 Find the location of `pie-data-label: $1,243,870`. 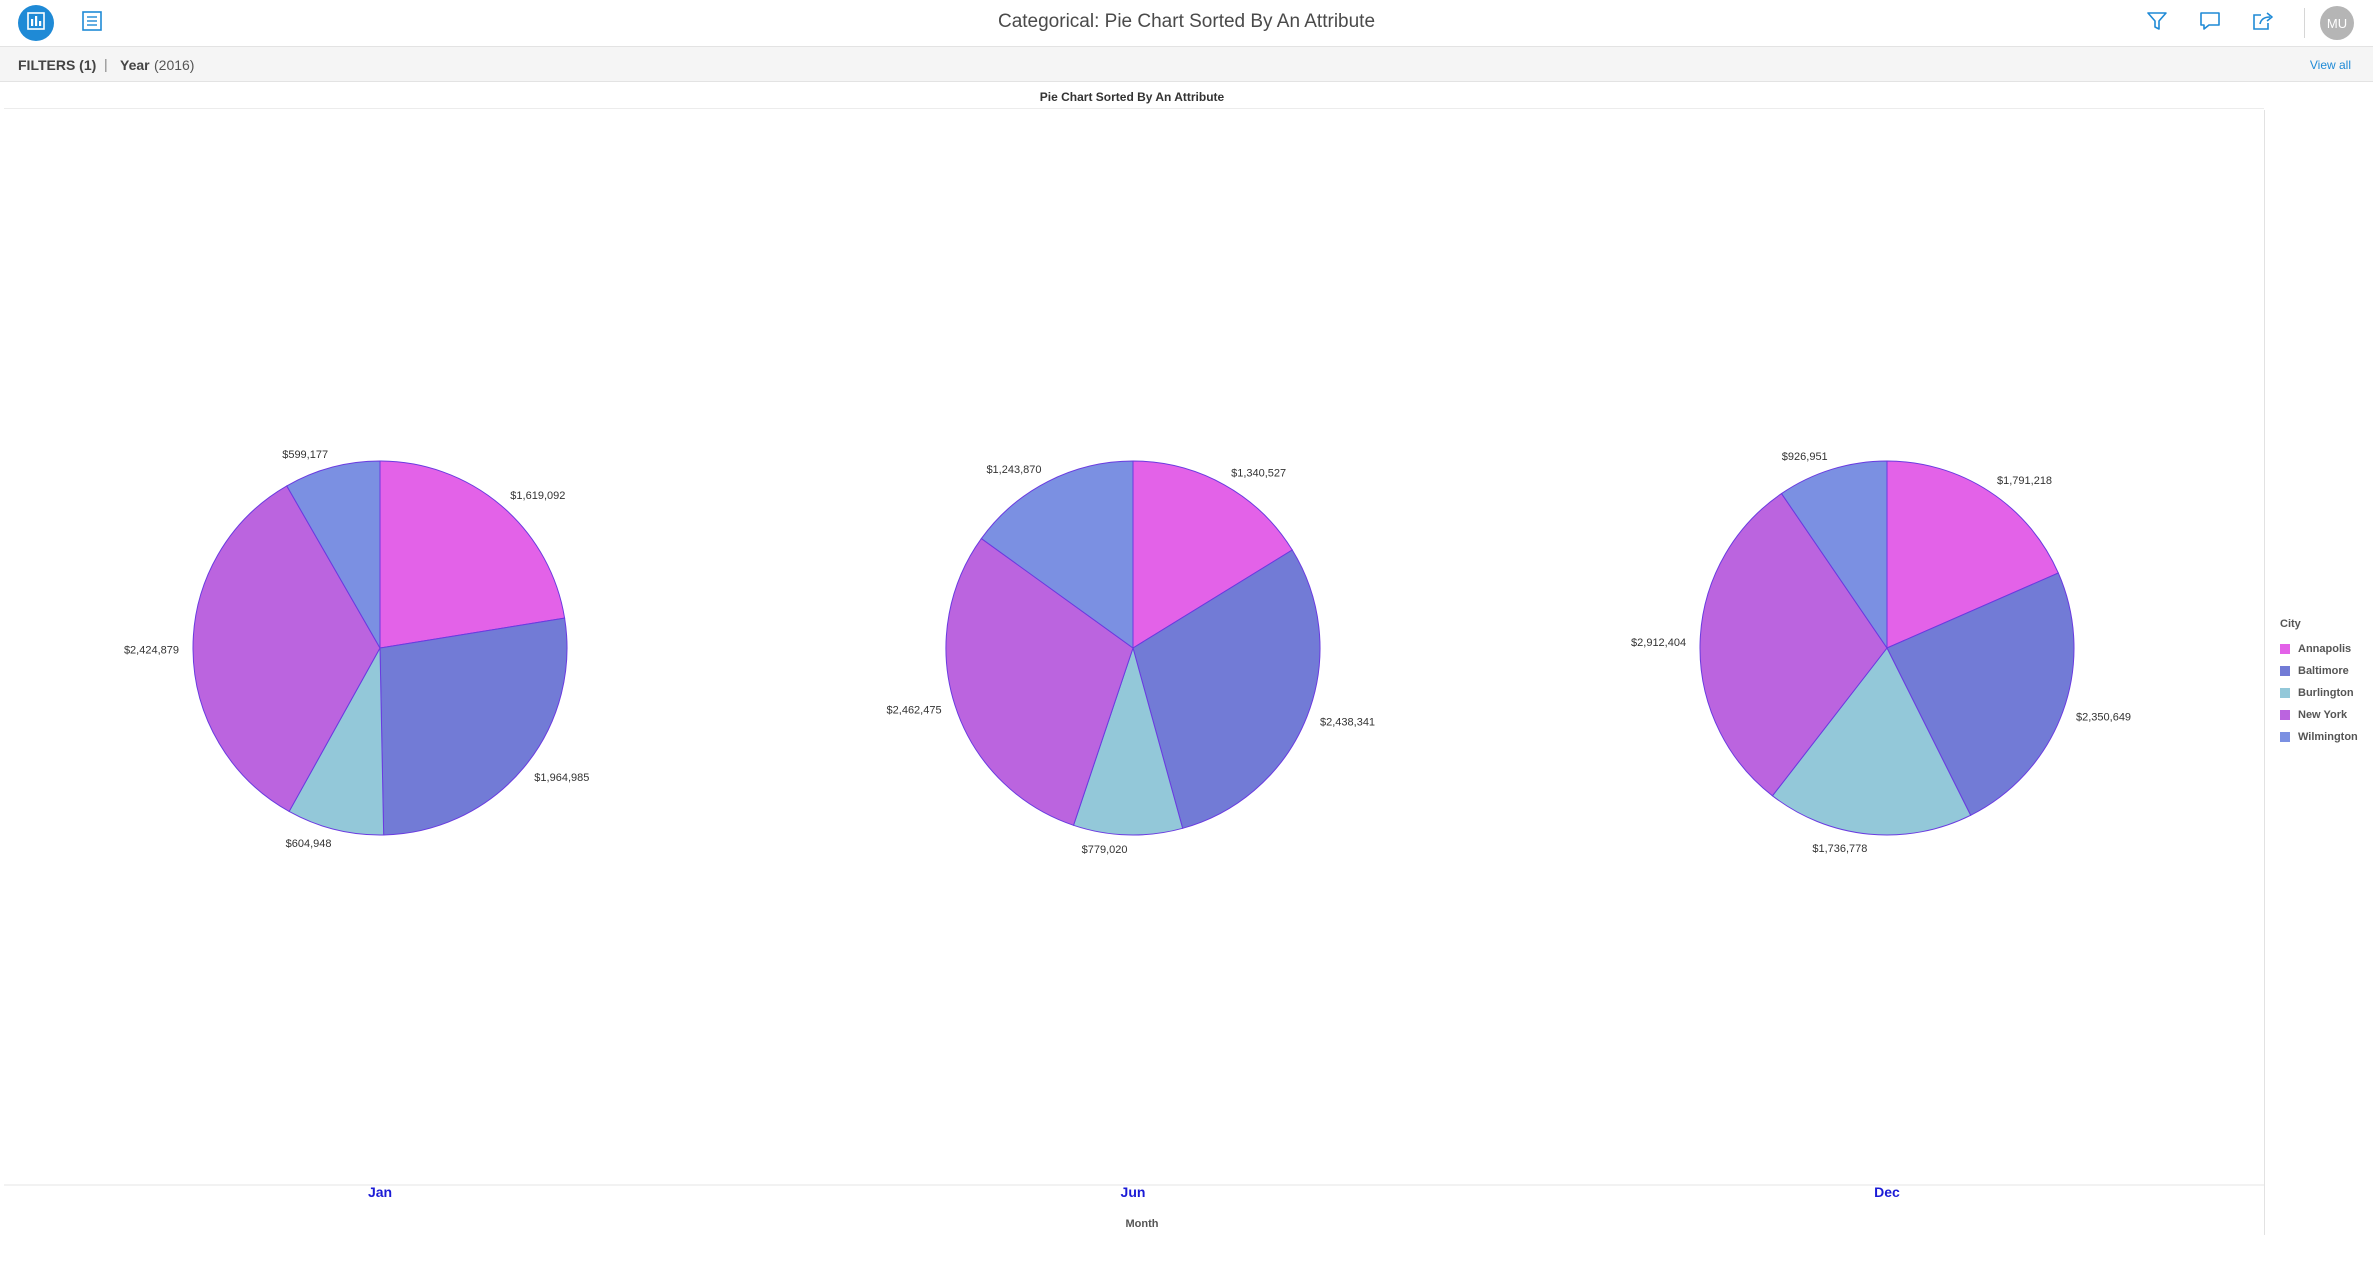

pie-data-label: $1,243,870 is located at coordinates (1013, 470).